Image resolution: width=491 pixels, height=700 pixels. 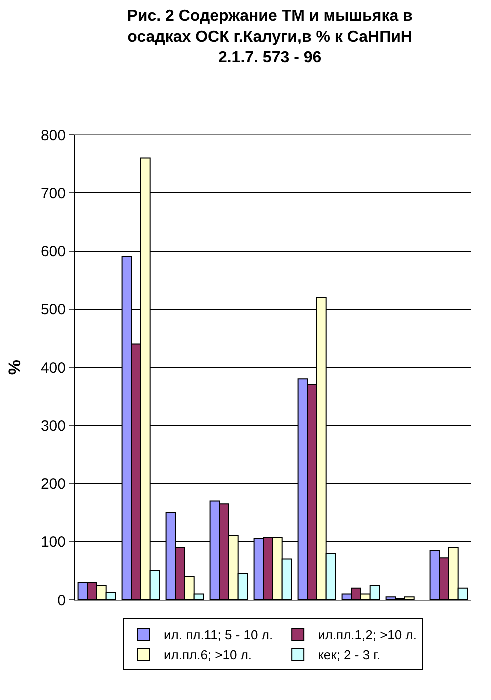 What do you see at coordinates (53, 252) in the screenshot?
I see `y-tick-label: 600` at bounding box center [53, 252].